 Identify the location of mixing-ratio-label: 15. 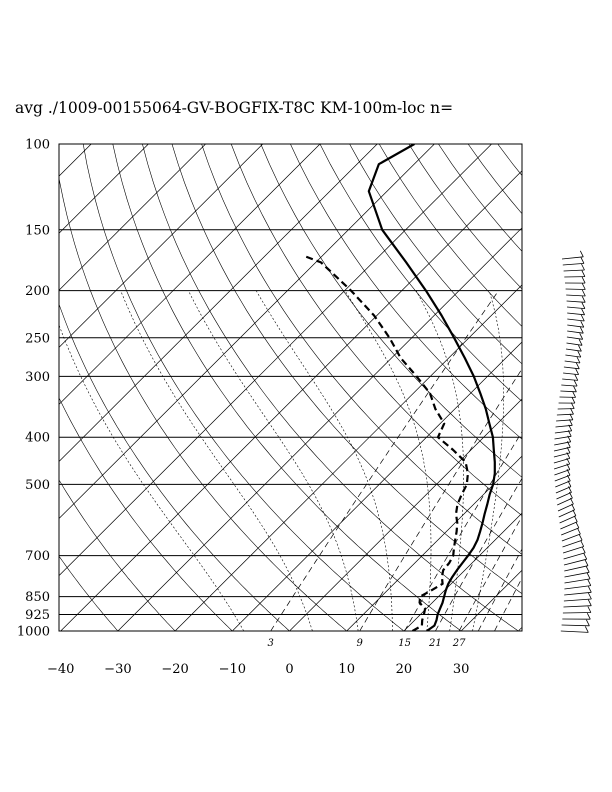
(404, 643).